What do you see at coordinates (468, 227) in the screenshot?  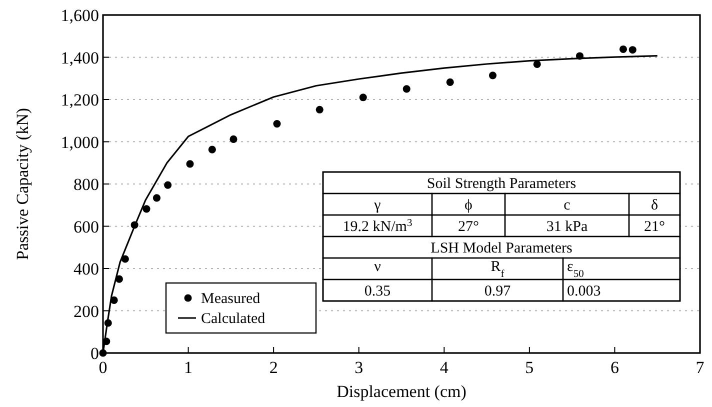 I see `annotation: 27°` at bounding box center [468, 227].